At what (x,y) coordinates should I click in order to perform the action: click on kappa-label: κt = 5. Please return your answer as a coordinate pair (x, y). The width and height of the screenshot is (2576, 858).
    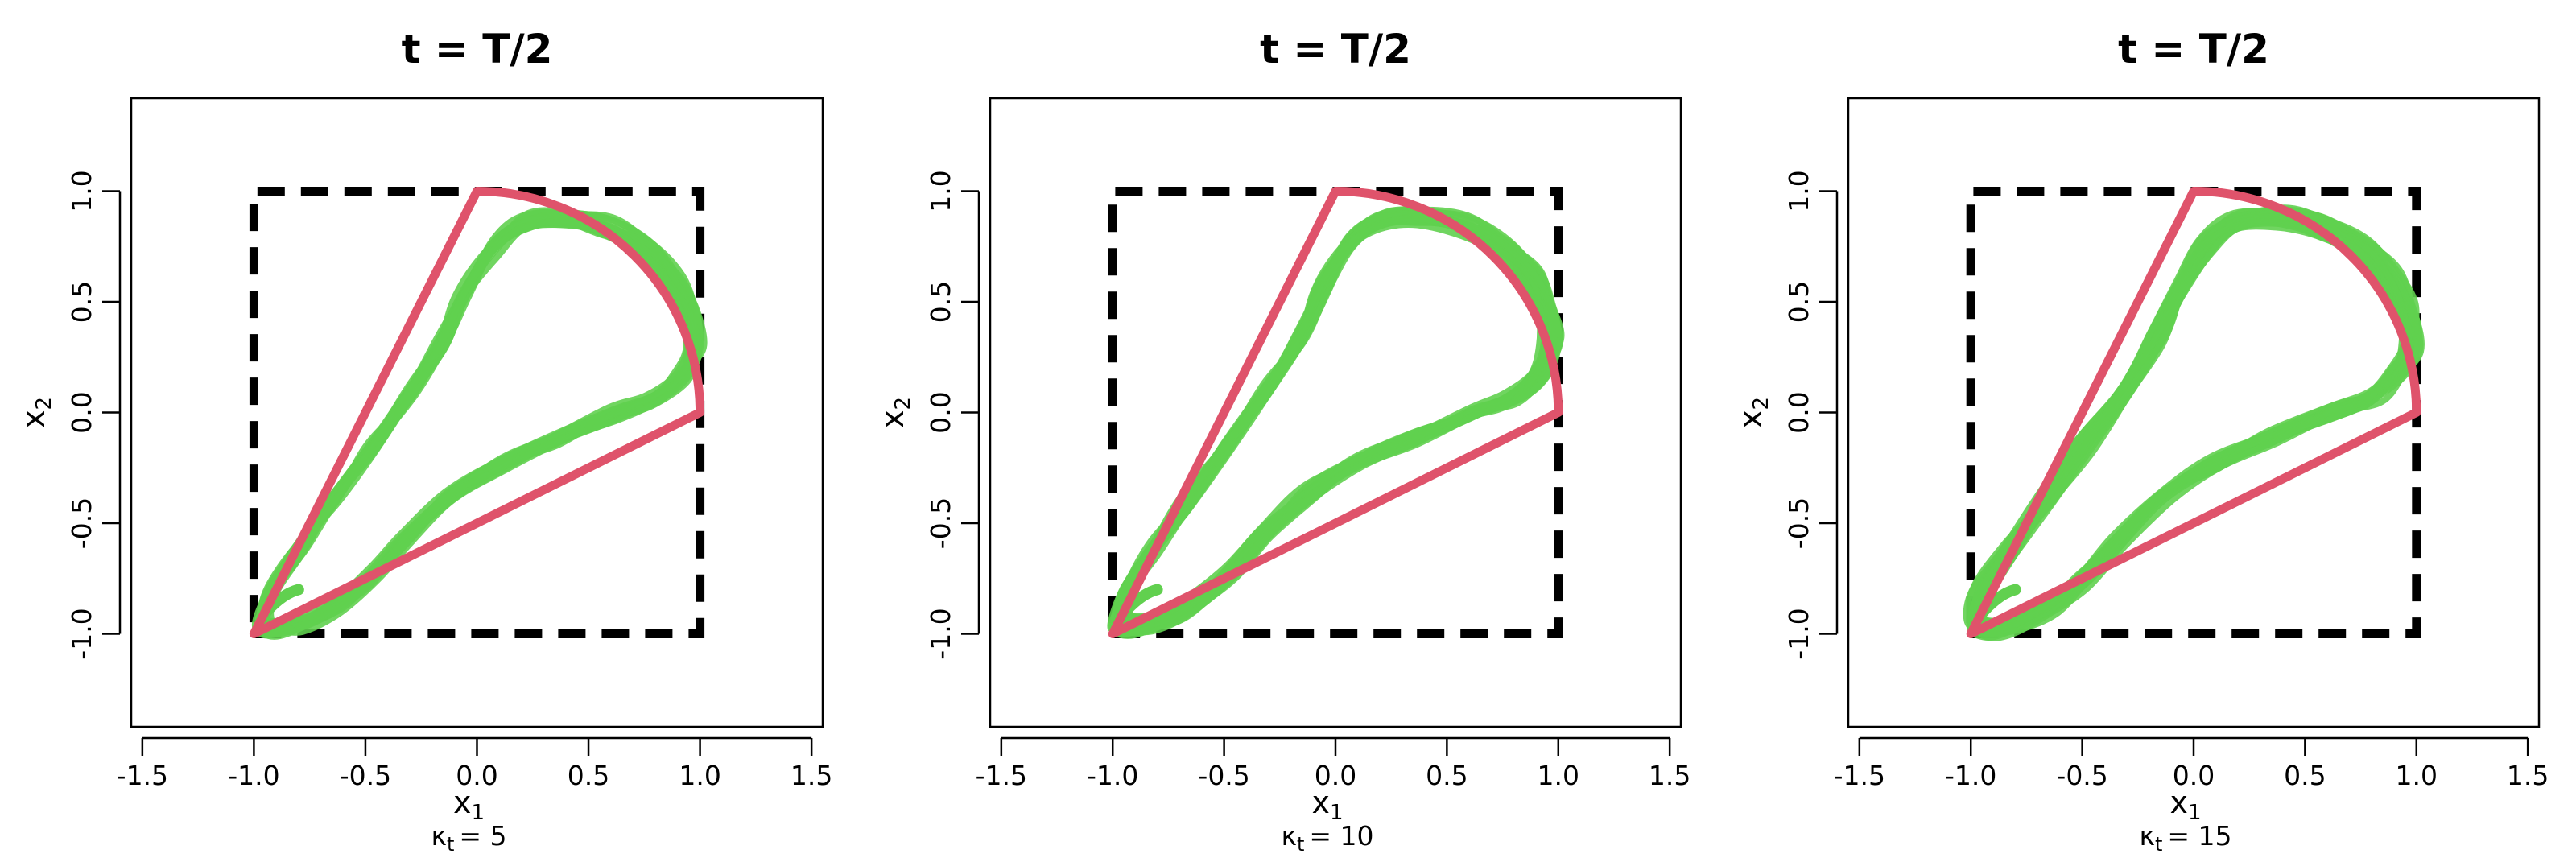
    Looking at the image, I should click on (468, 838).